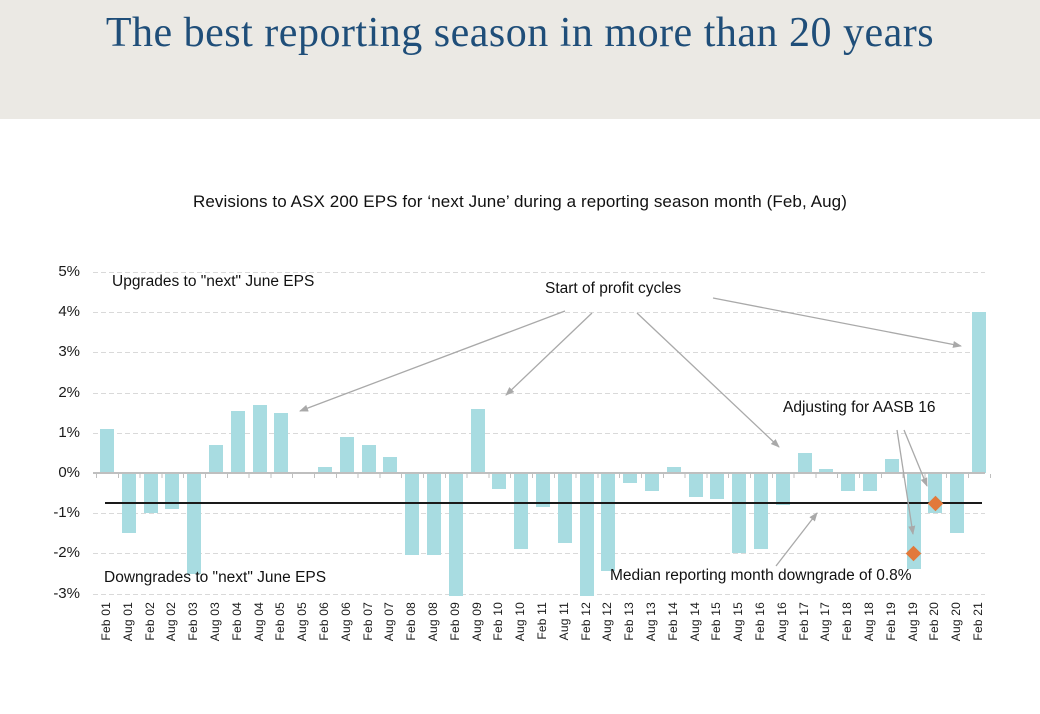 The image size is (1040, 714). I want to click on x-axis-label: Aug 03, so click(214, 622).